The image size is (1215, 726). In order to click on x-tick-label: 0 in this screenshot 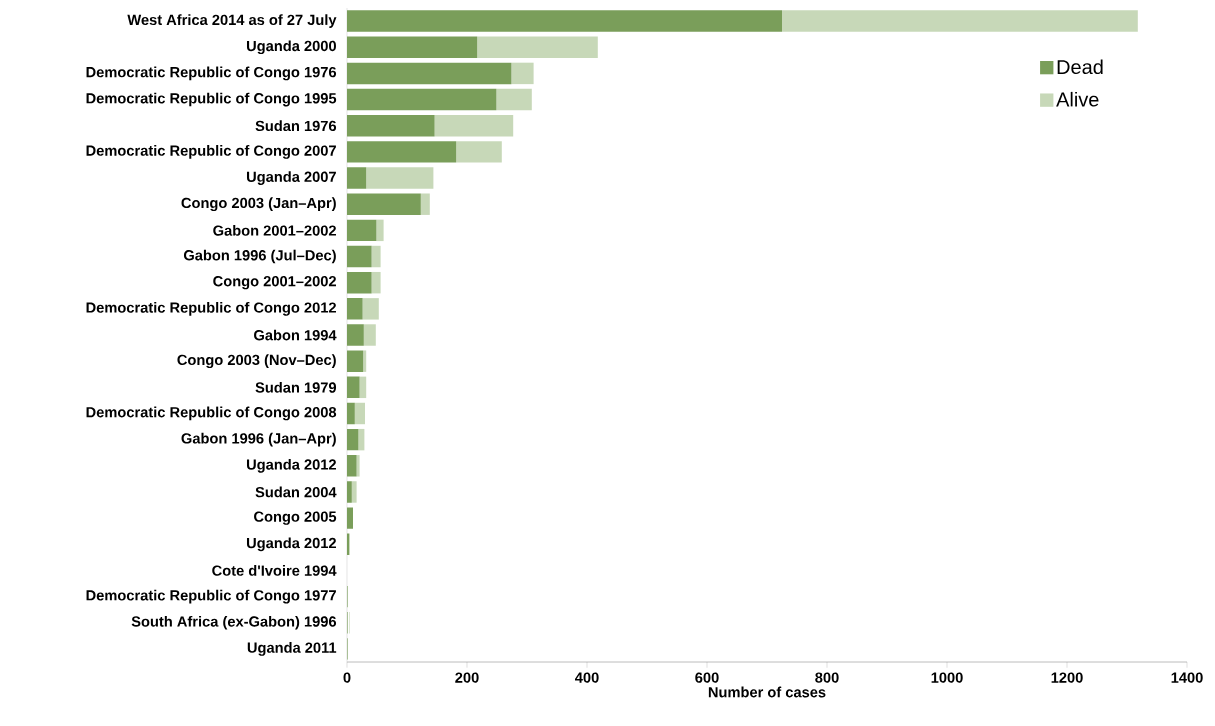, I will do `click(347, 677)`.